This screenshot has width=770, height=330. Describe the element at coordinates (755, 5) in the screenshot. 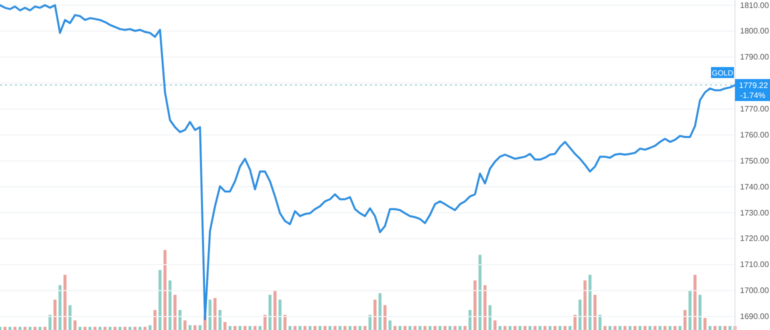

I see `y-tick-label: 1810.00` at that location.